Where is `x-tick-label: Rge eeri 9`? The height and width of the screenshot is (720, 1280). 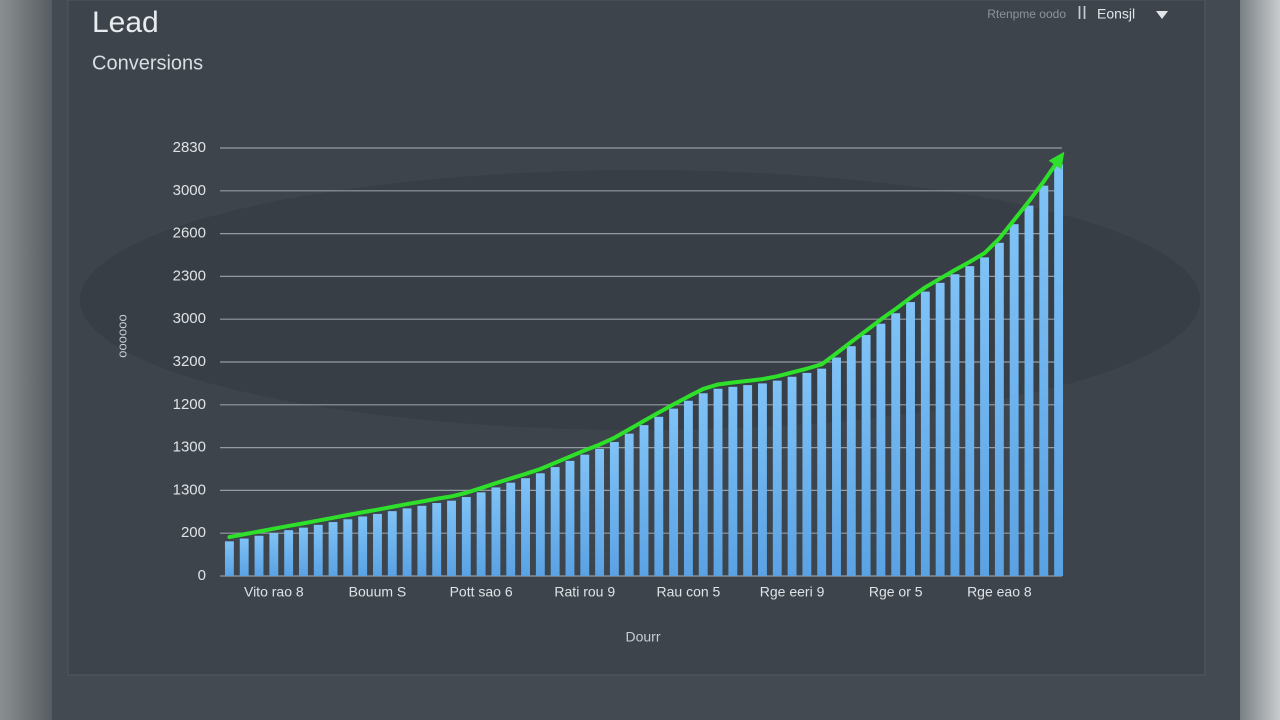
x-tick-label: Rge eeri 9 is located at coordinates (792, 592).